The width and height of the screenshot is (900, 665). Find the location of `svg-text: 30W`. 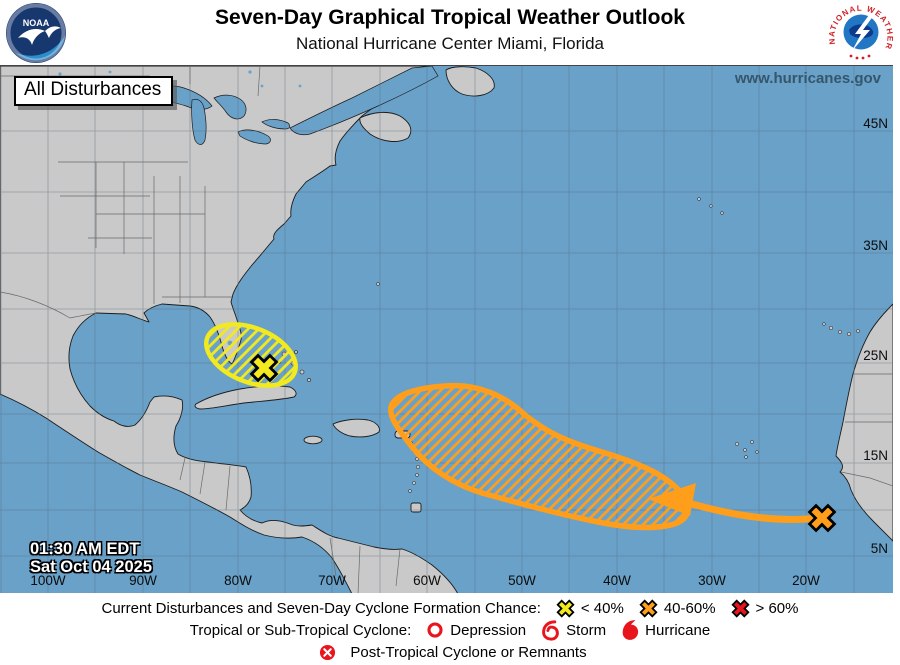

svg-text: 30W is located at coordinates (712, 580).